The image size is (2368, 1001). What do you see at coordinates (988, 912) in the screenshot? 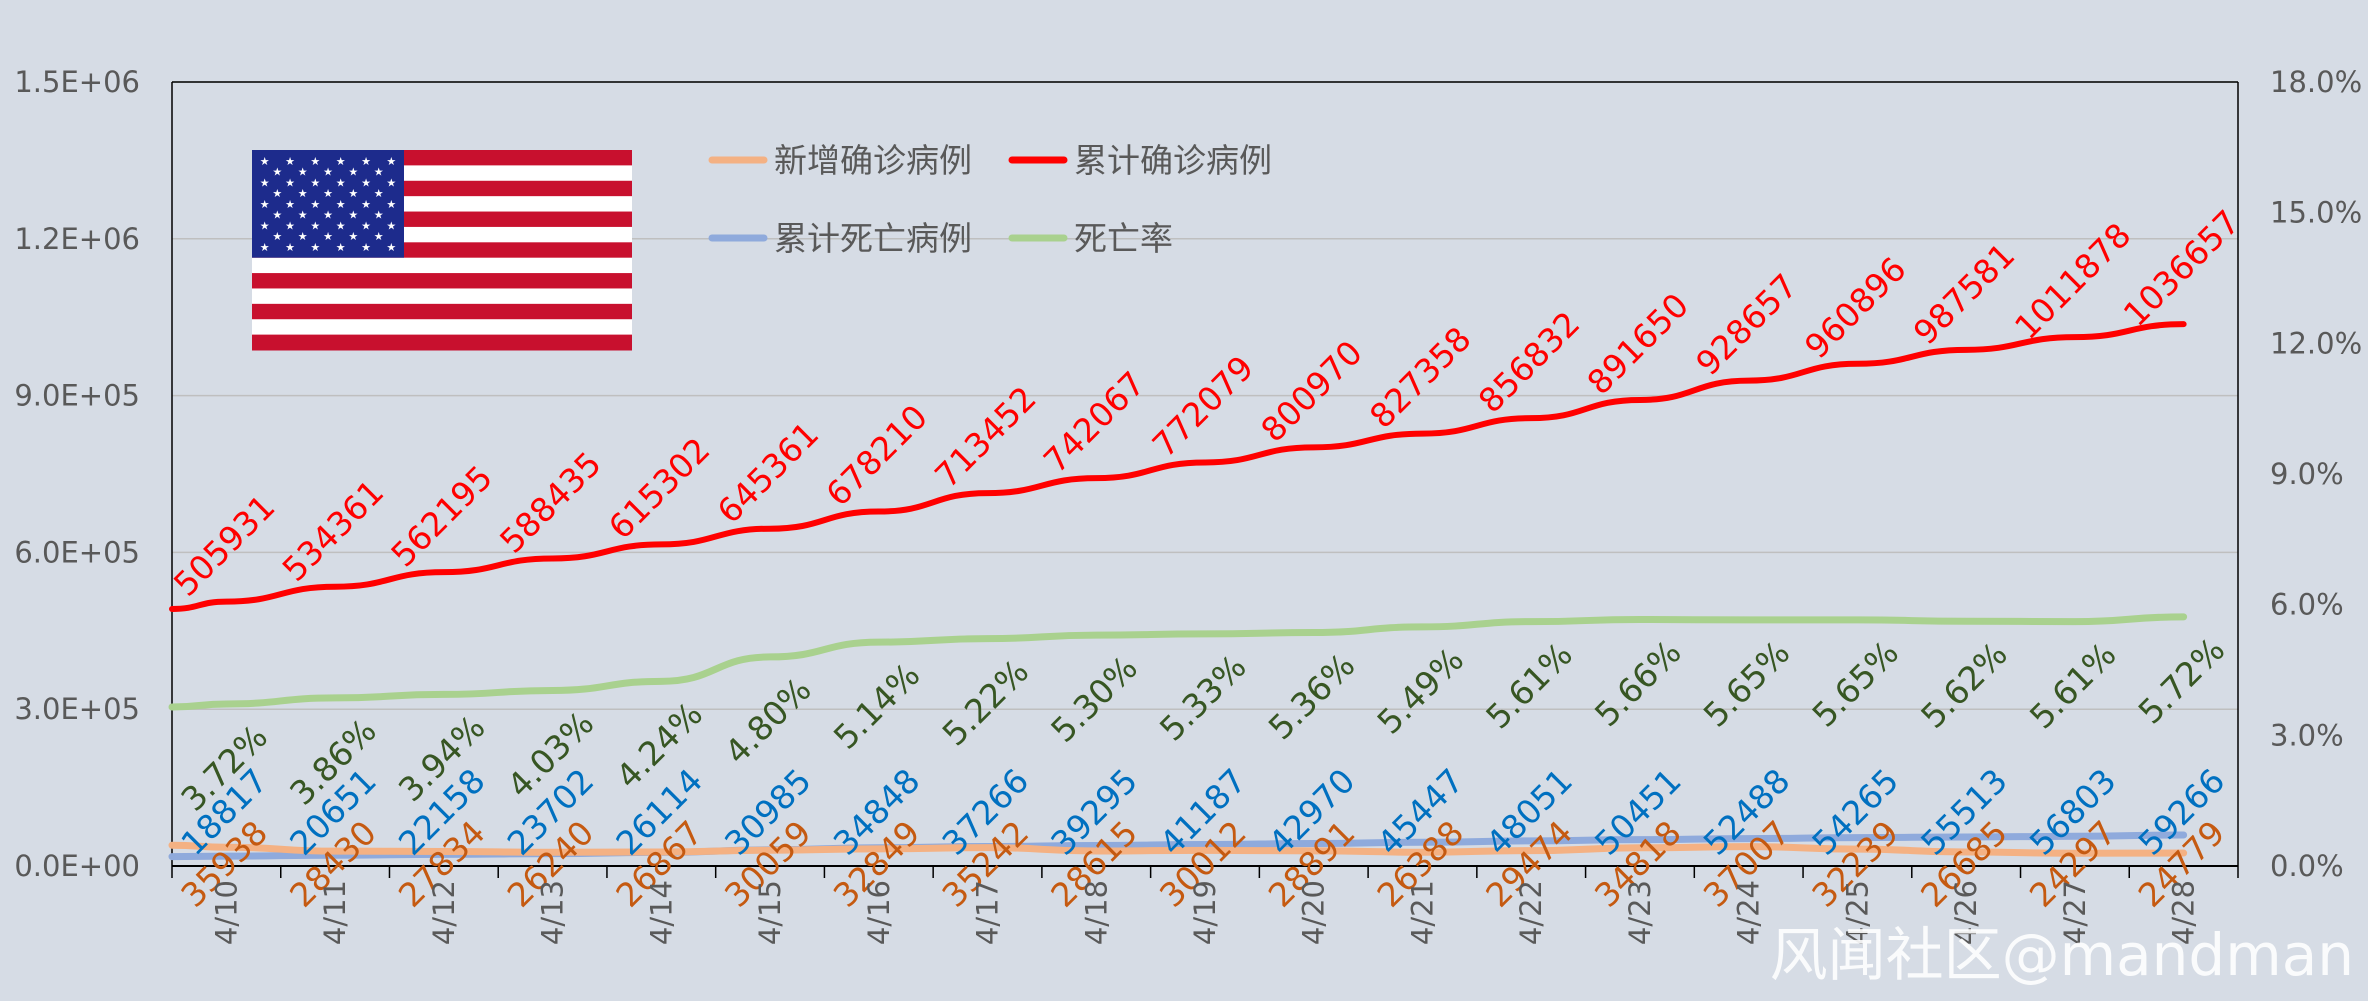
I see `x-tick-label: 4/17` at bounding box center [988, 912].